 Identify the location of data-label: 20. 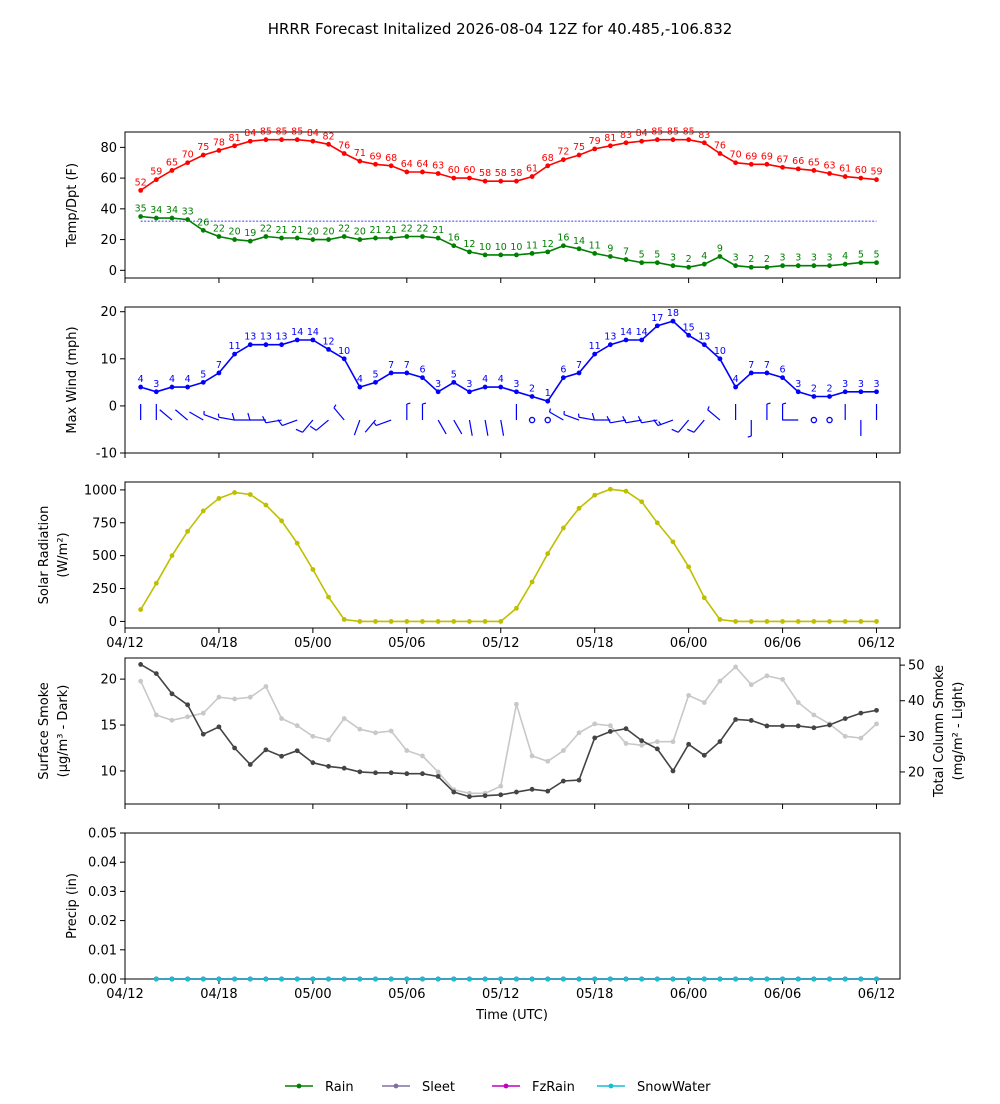
(235, 232).